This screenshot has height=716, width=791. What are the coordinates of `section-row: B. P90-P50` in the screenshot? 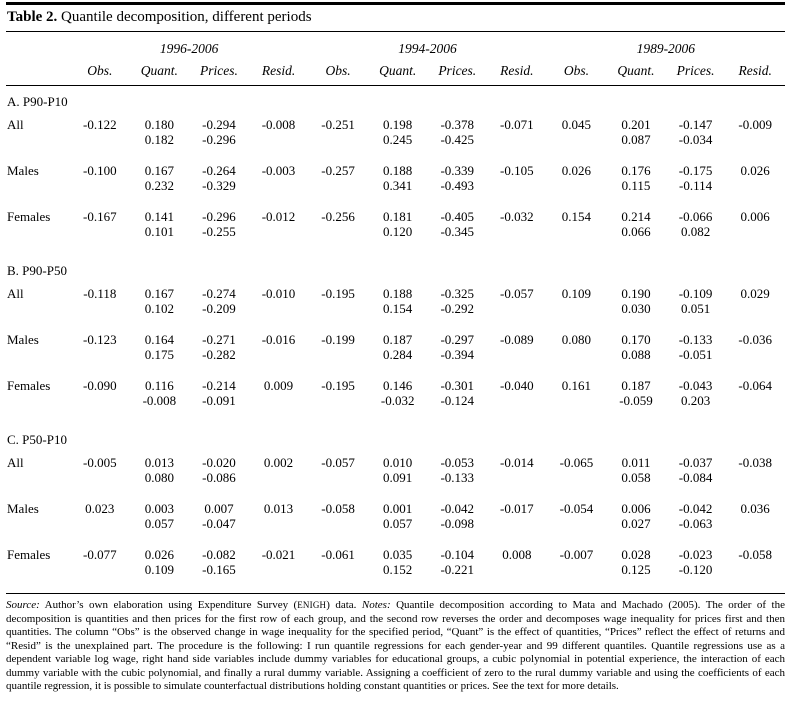 It's located at (395, 270).